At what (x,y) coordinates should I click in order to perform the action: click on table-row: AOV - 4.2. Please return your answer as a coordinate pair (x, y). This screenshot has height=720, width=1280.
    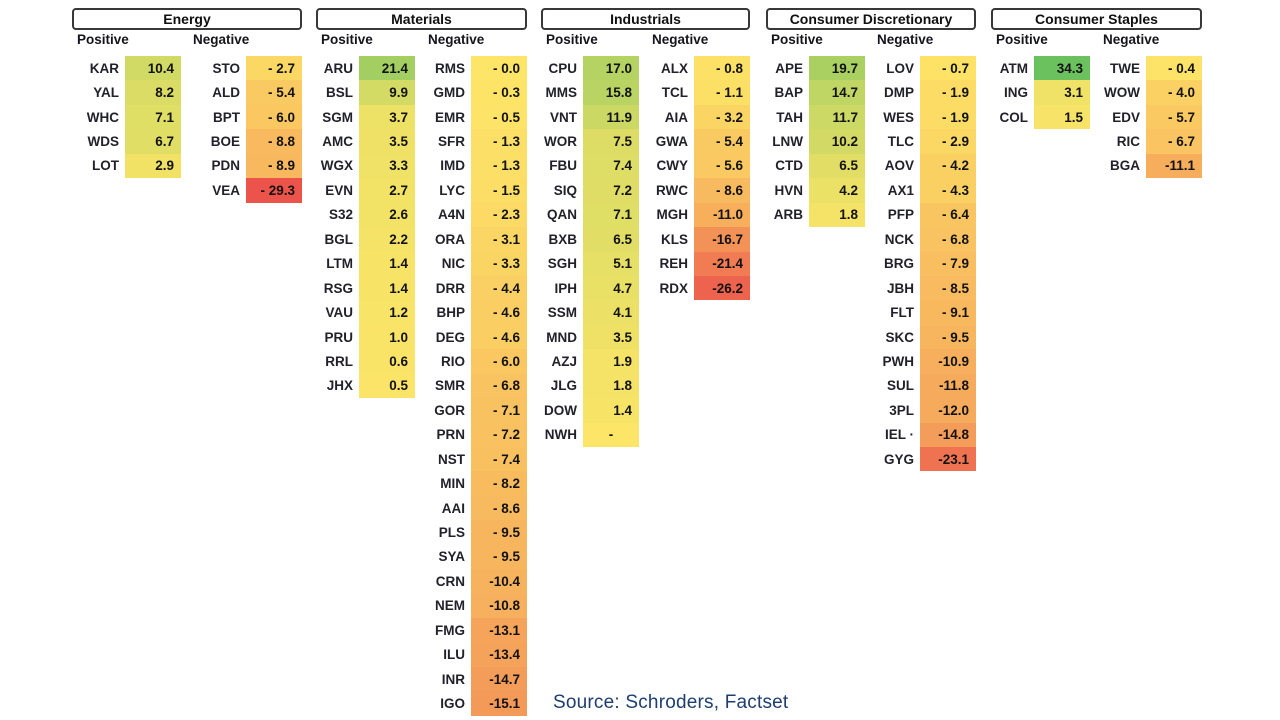
    Looking at the image, I should click on (926, 166).